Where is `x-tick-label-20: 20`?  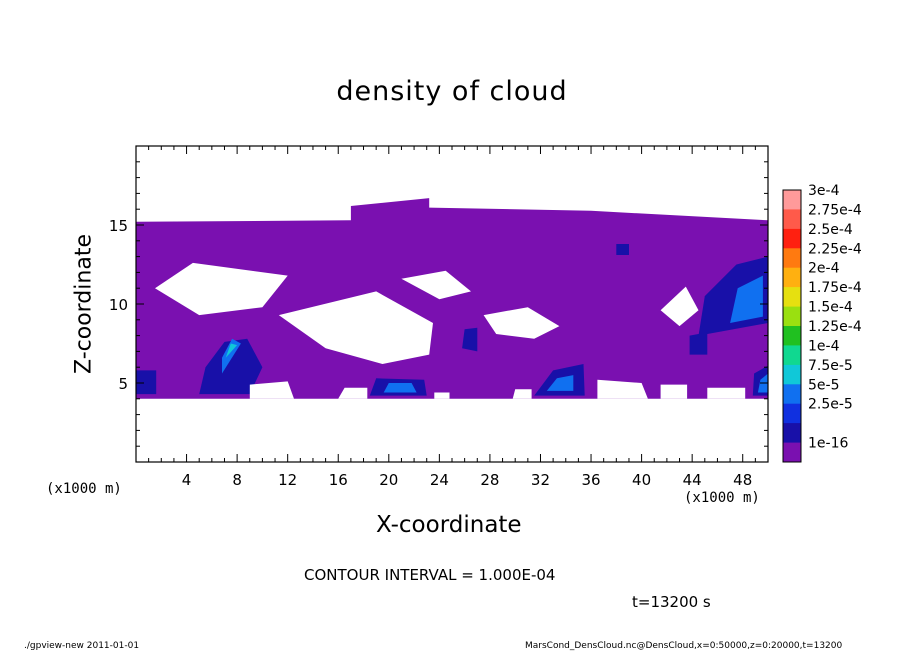
x-tick-label-20: 20 is located at coordinates (388, 480).